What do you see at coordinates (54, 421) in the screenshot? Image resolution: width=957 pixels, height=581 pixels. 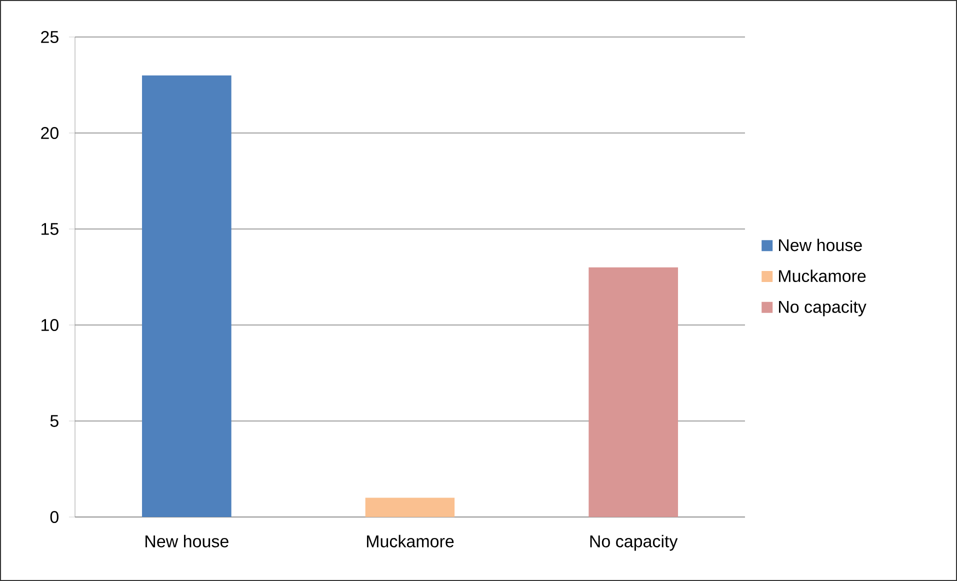 I see `y-tick-label: 5` at bounding box center [54, 421].